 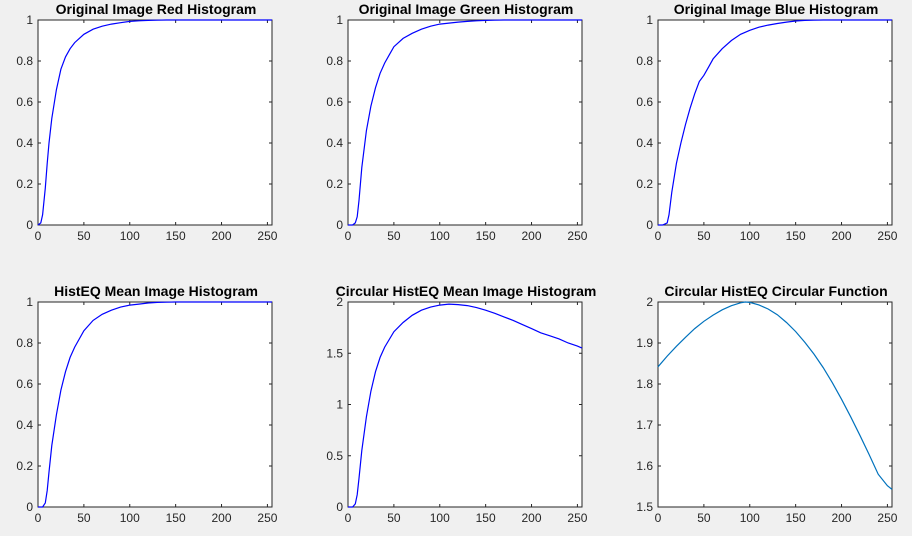 I want to click on chart-title-histeq-mean: HistEQ Mean Image Histogram, so click(x=156, y=291).